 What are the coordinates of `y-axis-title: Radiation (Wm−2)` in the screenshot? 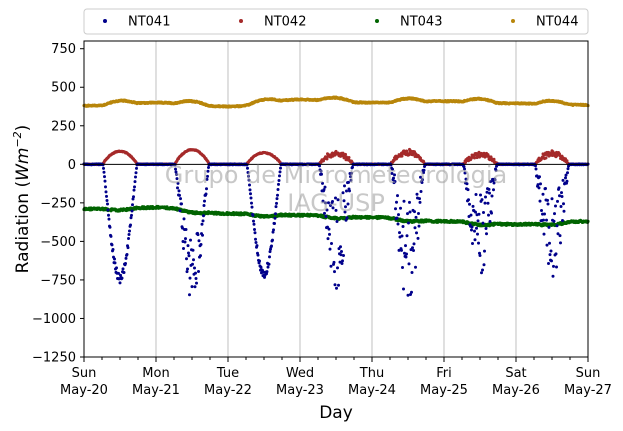 It's located at (22, 199).